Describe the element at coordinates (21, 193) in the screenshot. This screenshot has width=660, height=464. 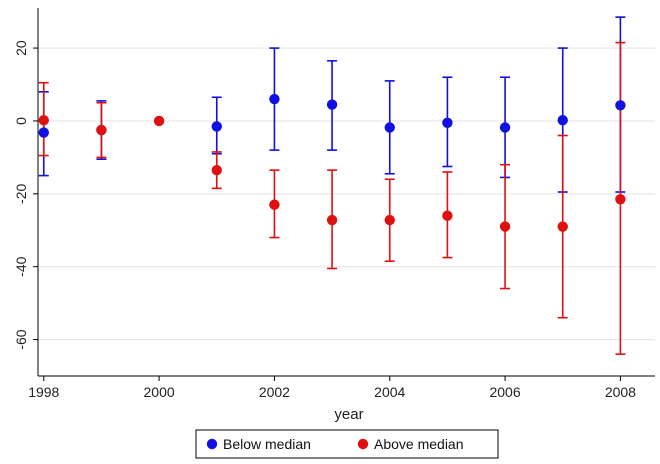
I see `y-tick-label: -20` at that location.